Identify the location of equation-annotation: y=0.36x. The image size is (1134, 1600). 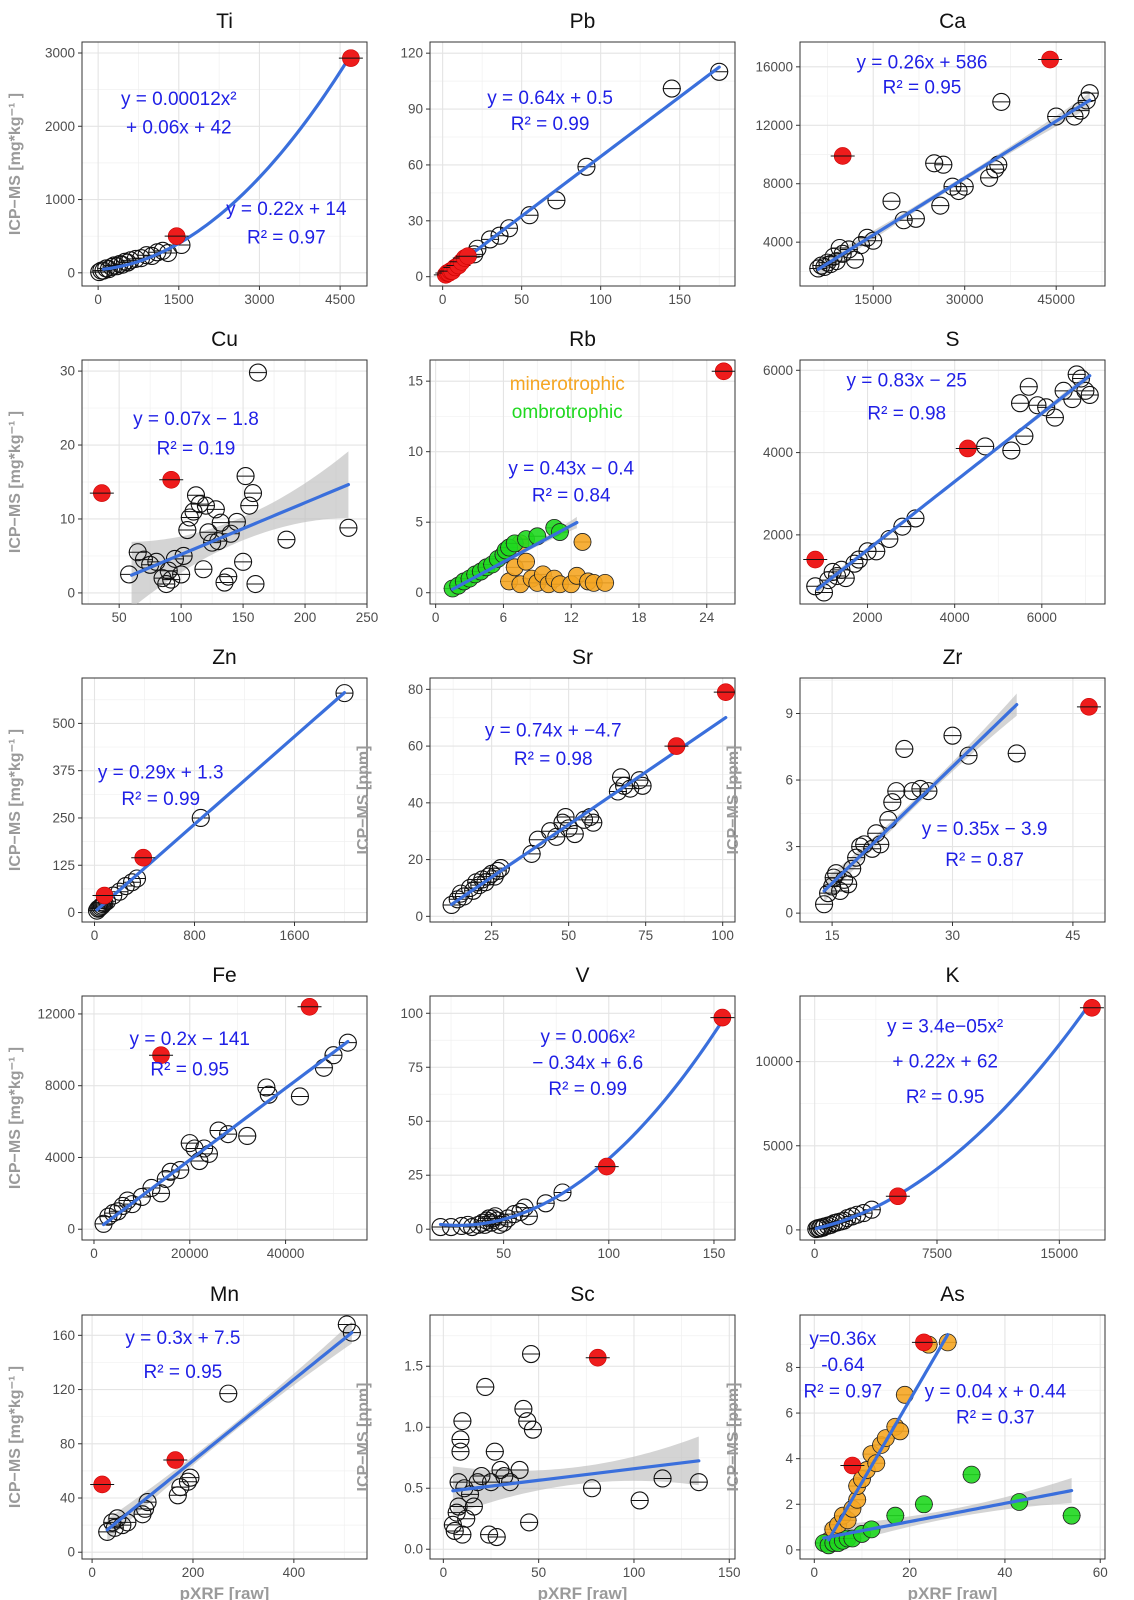
(843, 1339).